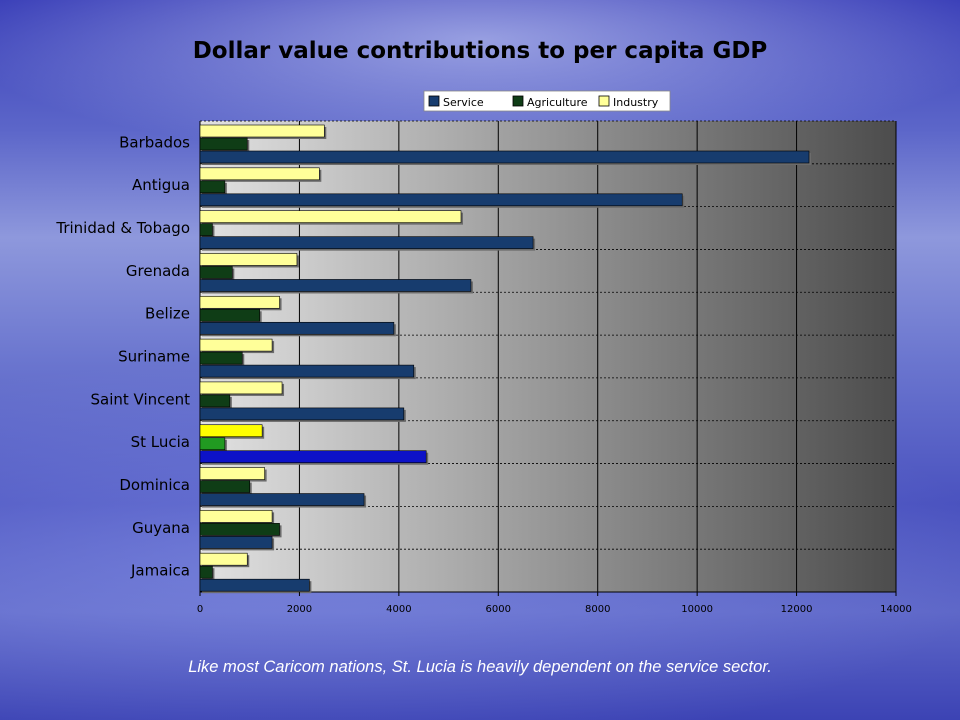 The width and height of the screenshot is (960, 720). What do you see at coordinates (236, 516) in the screenshot?
I see `bar-industry-guyana` at bounding box center [236, 516].